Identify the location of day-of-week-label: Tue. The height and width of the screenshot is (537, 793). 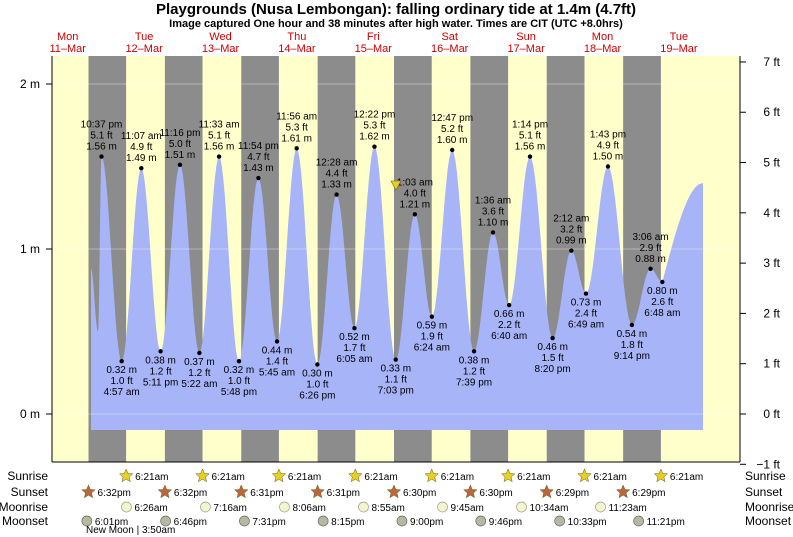
(679, 37).